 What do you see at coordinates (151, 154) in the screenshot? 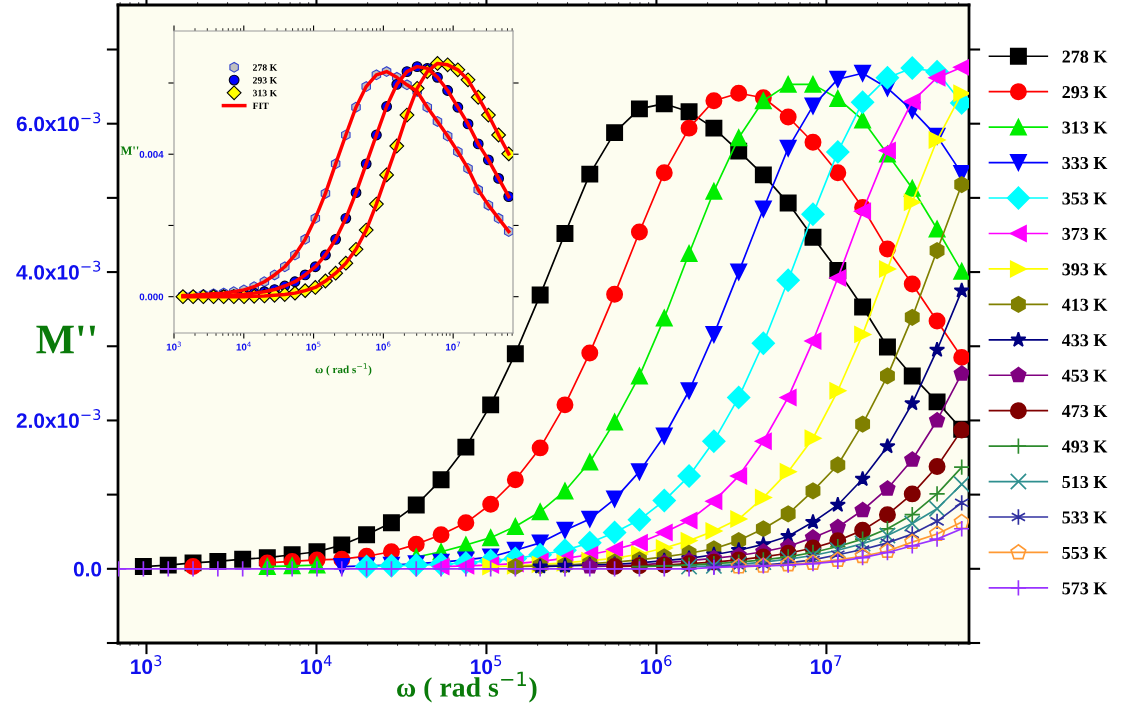
I see `y-tick-label: 0.004` at bounding box center [151, 154].